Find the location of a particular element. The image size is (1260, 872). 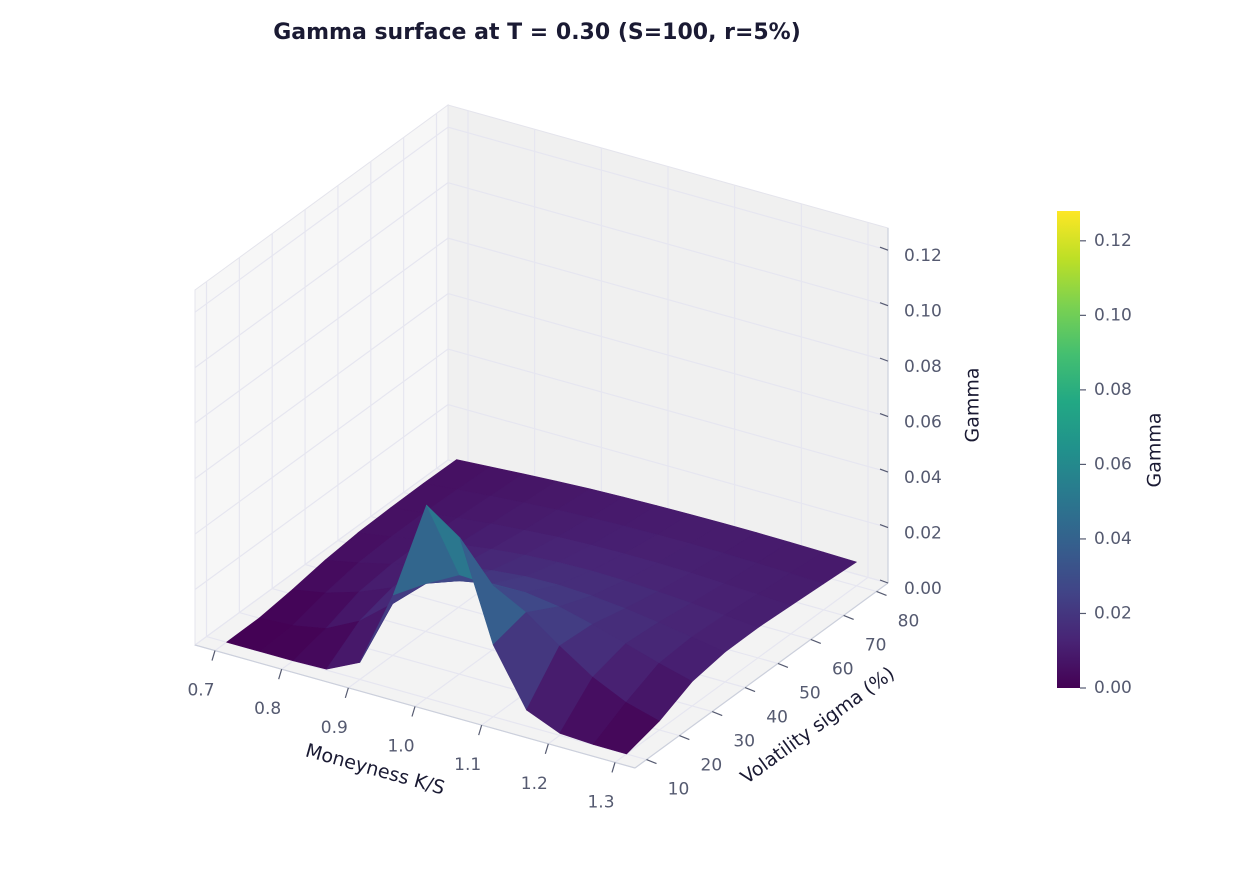

colorbar-label: Gamma is located at coordinates (1155, 449).